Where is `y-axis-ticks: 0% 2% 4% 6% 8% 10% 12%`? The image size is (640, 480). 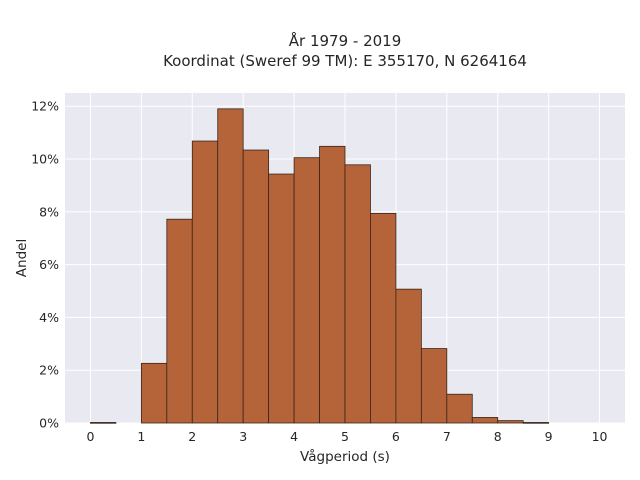
y-axis-ticks: 0% 2% 4% 6% 8% 10% 12% is located at coordinates (45, 265).